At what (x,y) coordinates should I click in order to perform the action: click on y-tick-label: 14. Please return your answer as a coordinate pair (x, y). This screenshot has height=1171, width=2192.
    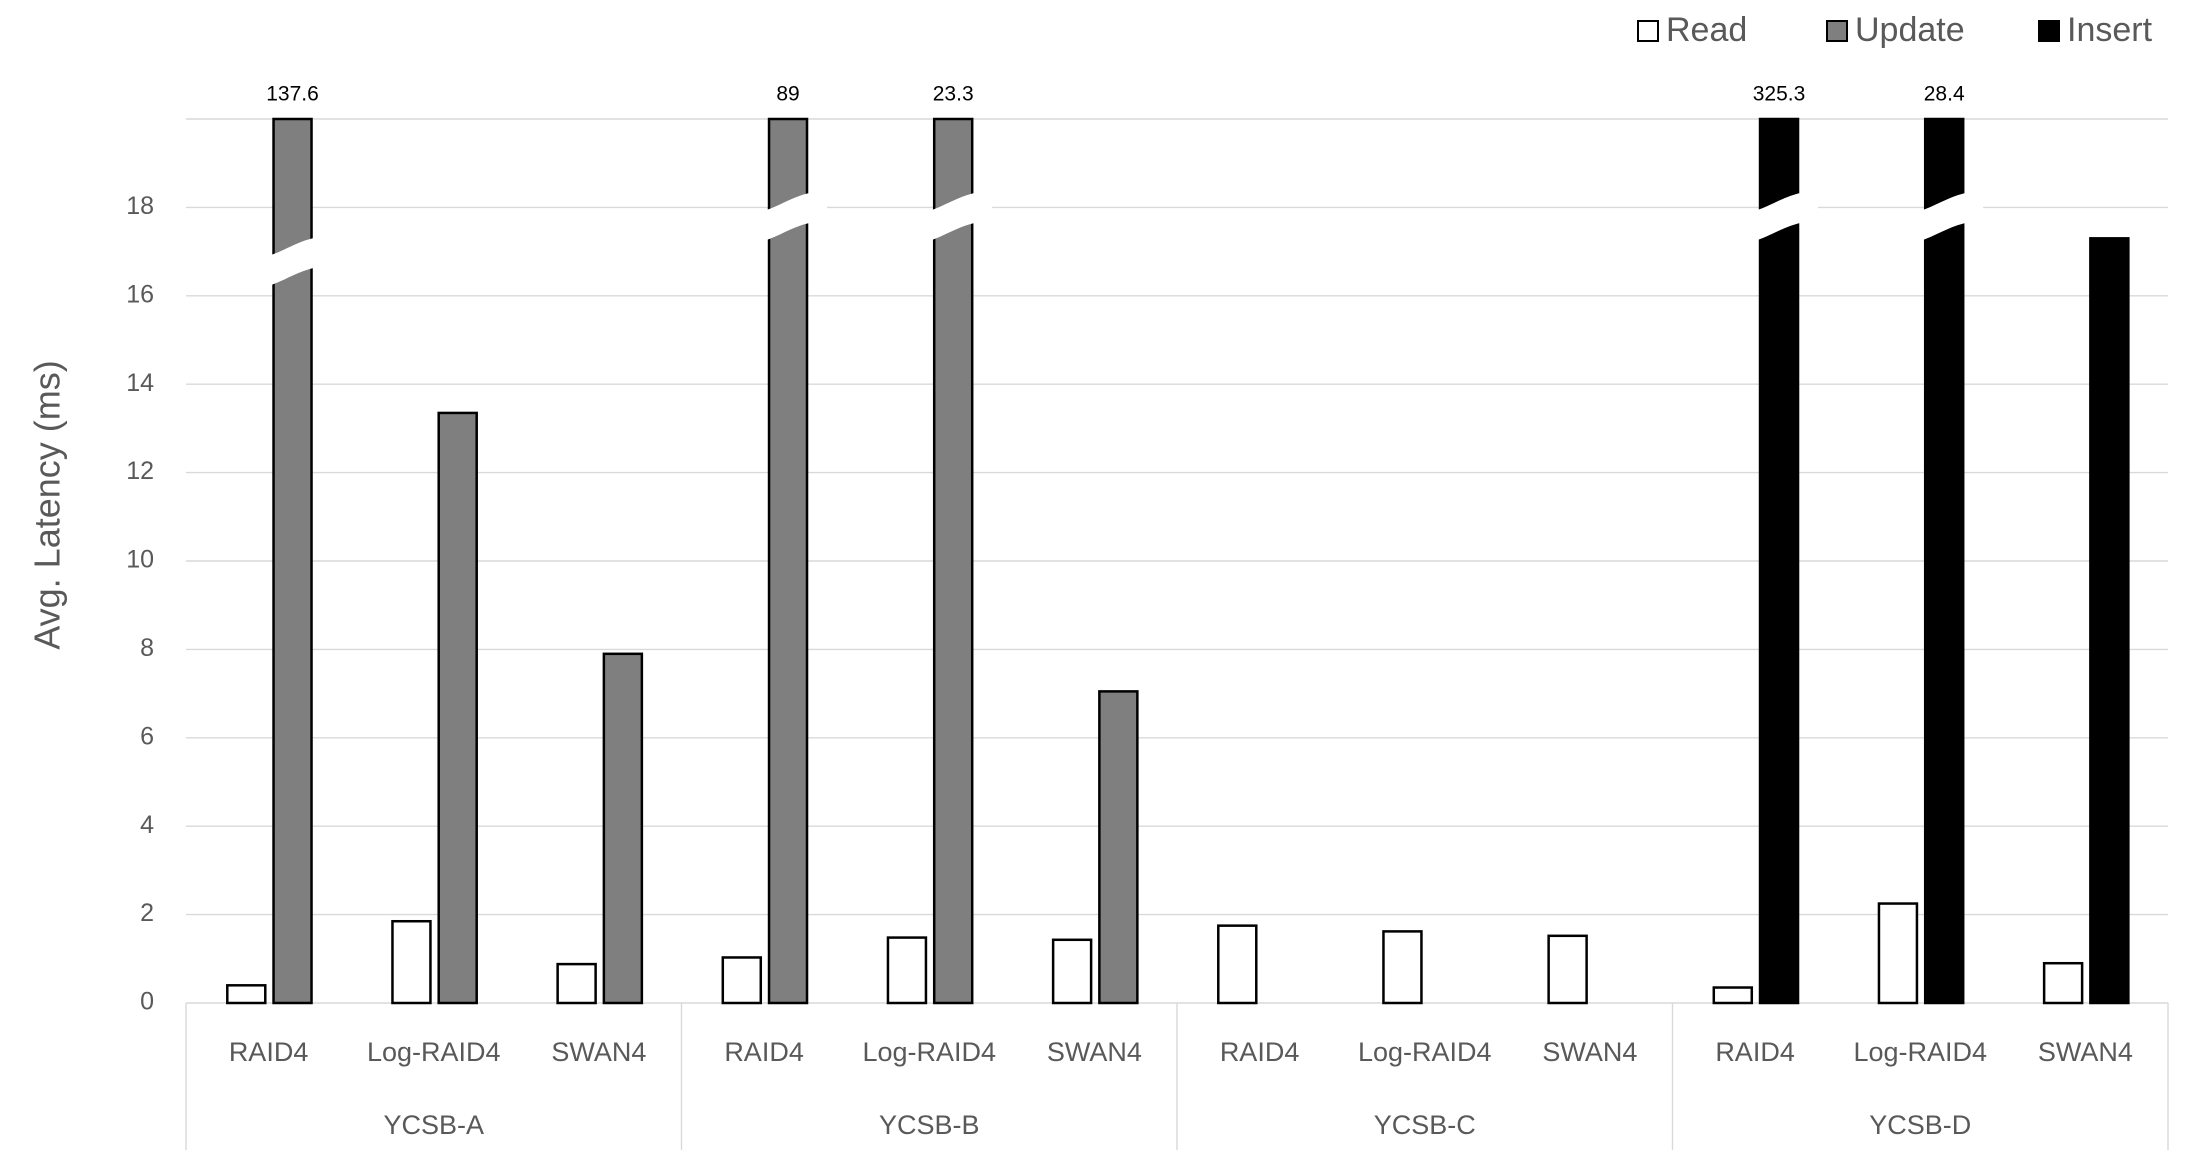
    Looking at the image, I should click on (140, 383).